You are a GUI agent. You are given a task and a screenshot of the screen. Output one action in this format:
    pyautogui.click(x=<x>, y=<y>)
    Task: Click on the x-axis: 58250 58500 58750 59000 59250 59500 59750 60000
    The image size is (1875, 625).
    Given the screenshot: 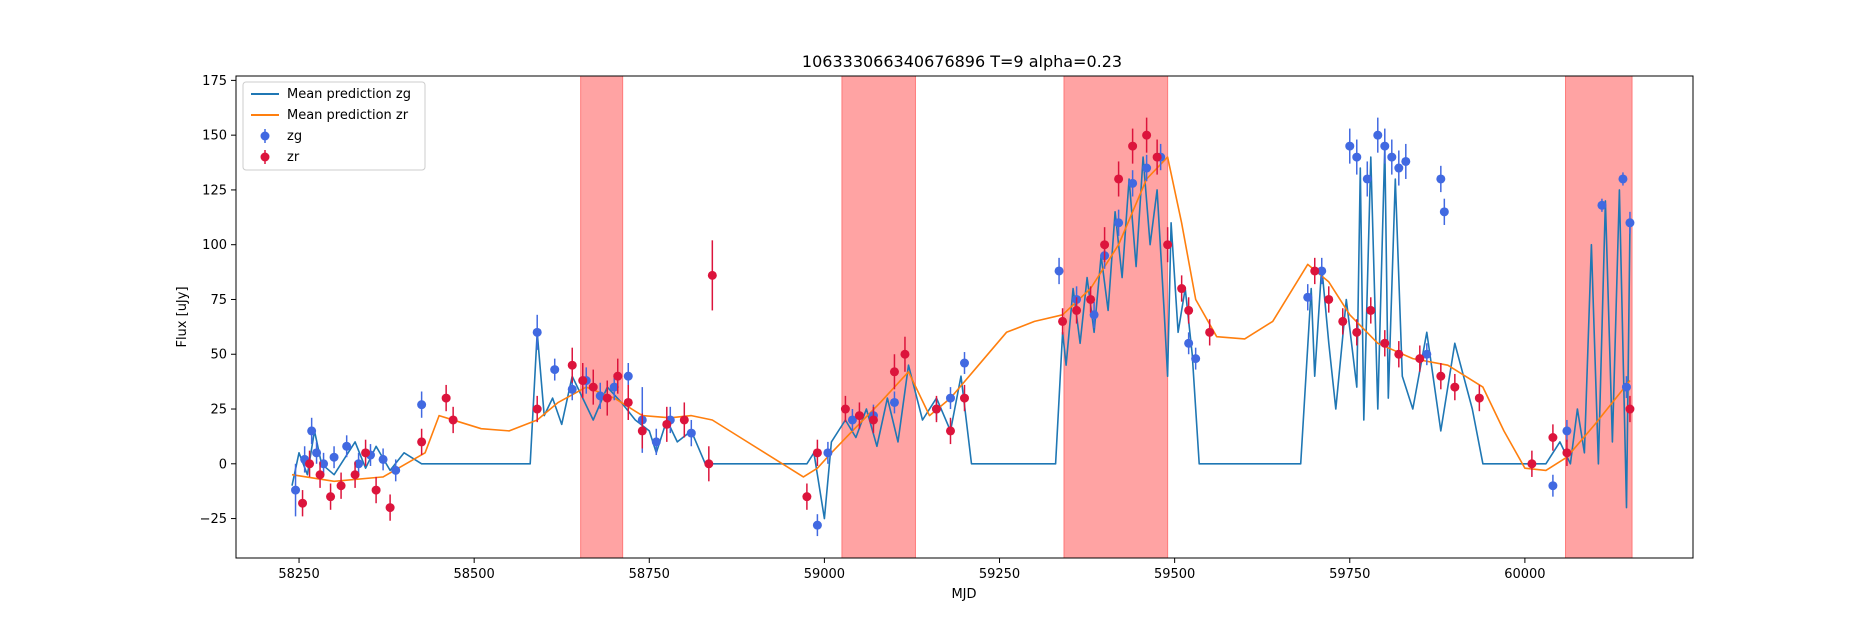 What is the action you would take?
    pyautogui.click(x=912, y=570)
    